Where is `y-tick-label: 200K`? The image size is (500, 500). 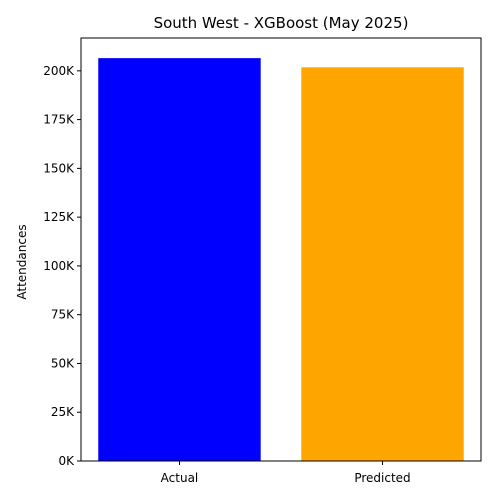 y-tick-label: 200K is located at coordinates (59, 71).